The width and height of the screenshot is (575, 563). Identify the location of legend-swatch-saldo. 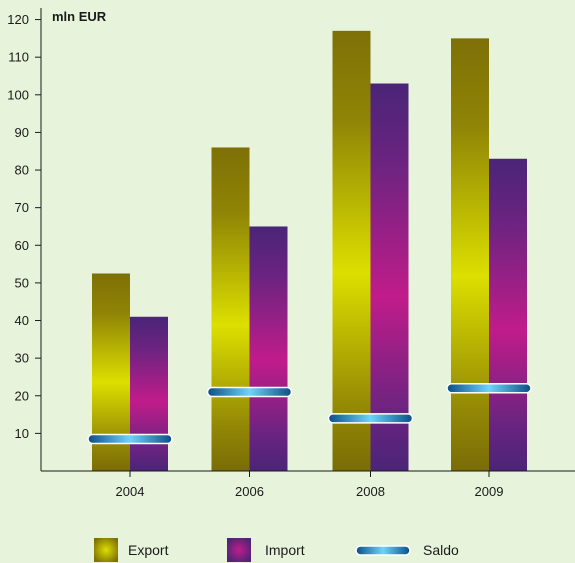
(383, 550).